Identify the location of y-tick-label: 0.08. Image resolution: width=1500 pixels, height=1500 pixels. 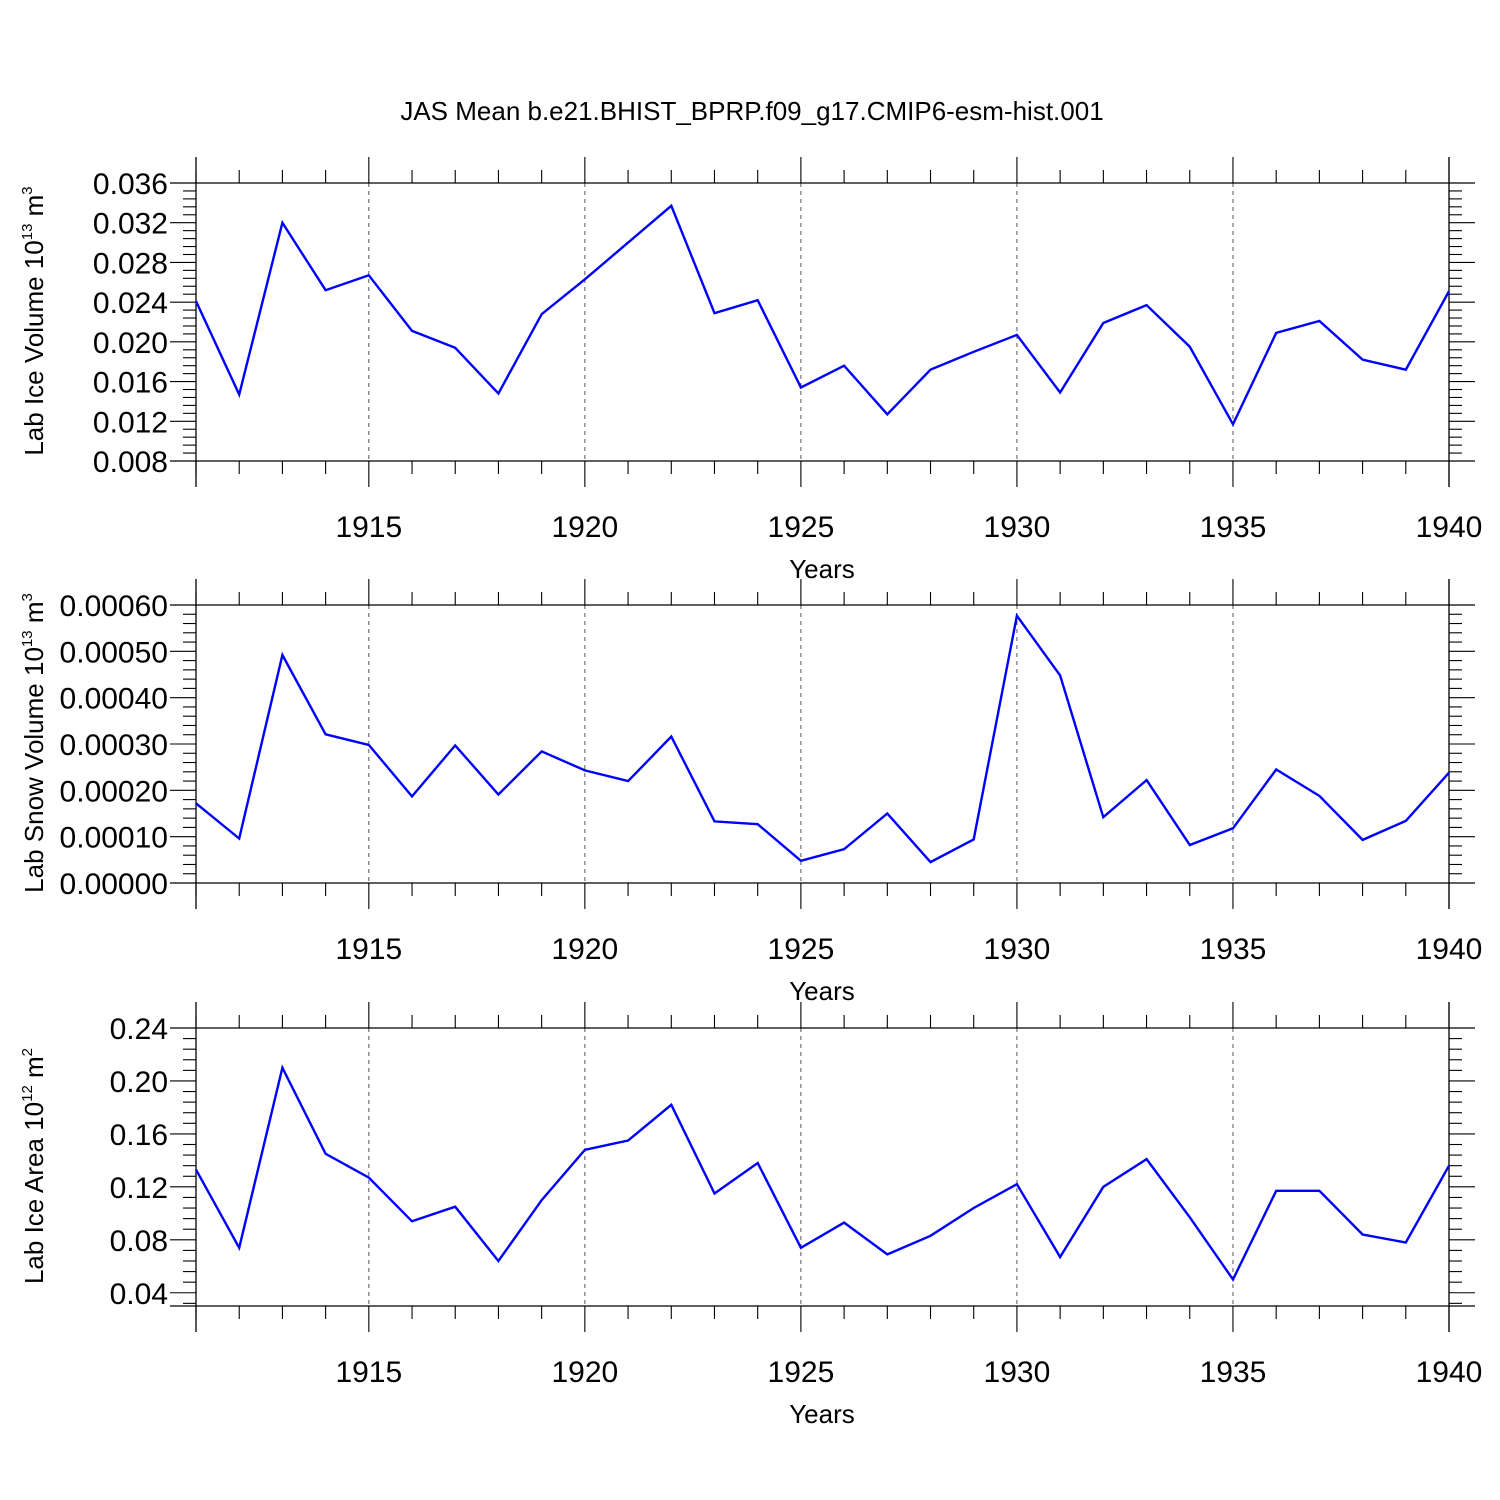
(139, 1241).